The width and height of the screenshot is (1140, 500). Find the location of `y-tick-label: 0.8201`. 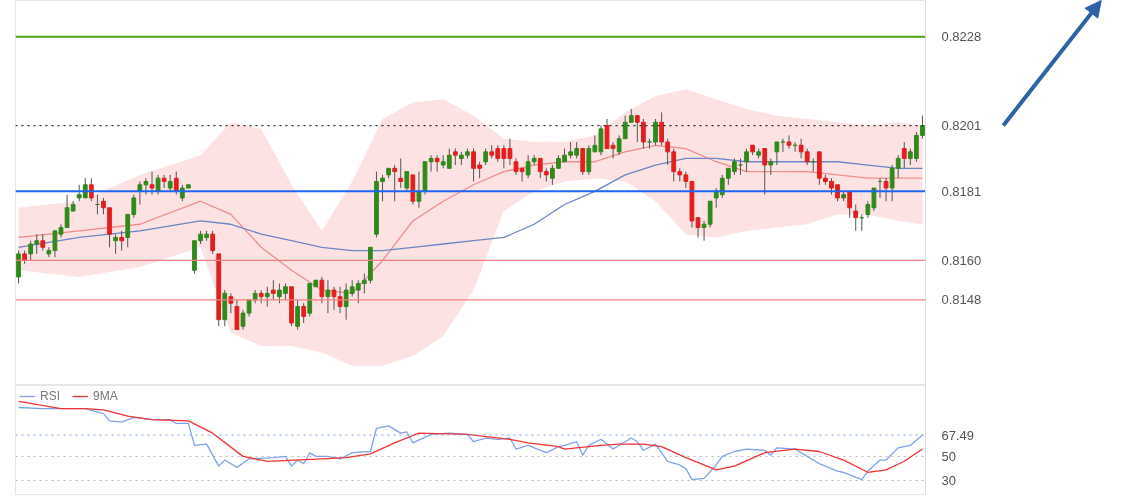

y-tick-label: 0.8201 is located at coordinates (961, 126).